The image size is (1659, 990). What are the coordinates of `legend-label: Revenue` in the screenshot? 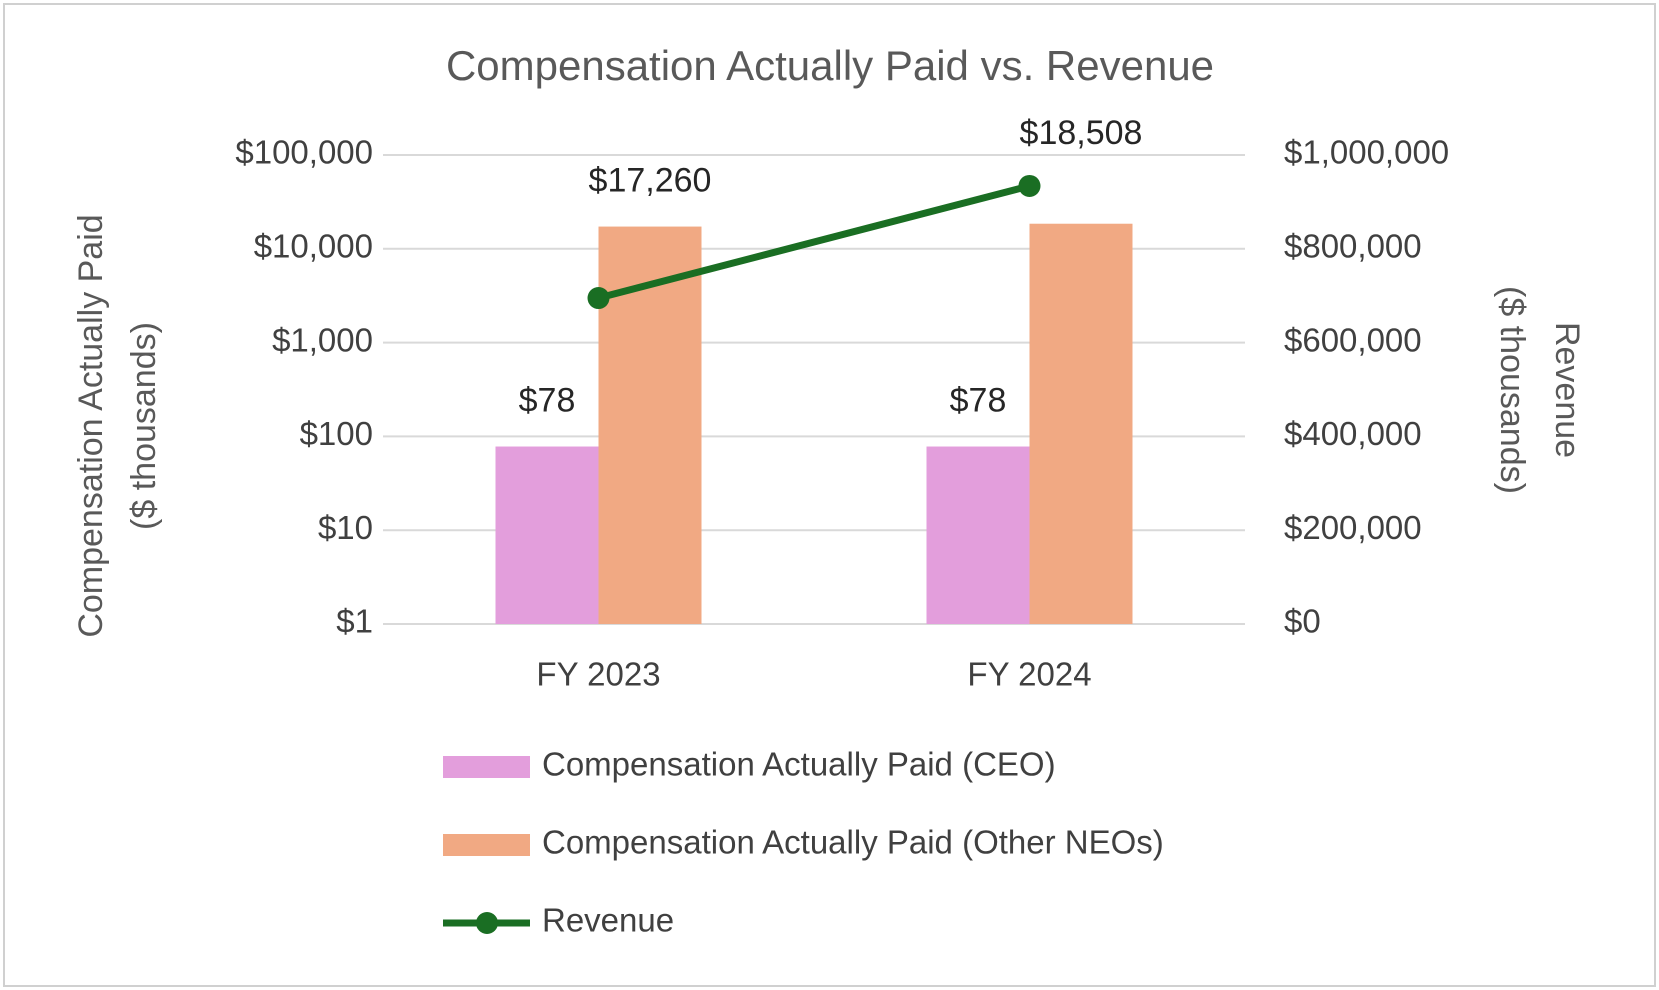 It's located at (608, 920).